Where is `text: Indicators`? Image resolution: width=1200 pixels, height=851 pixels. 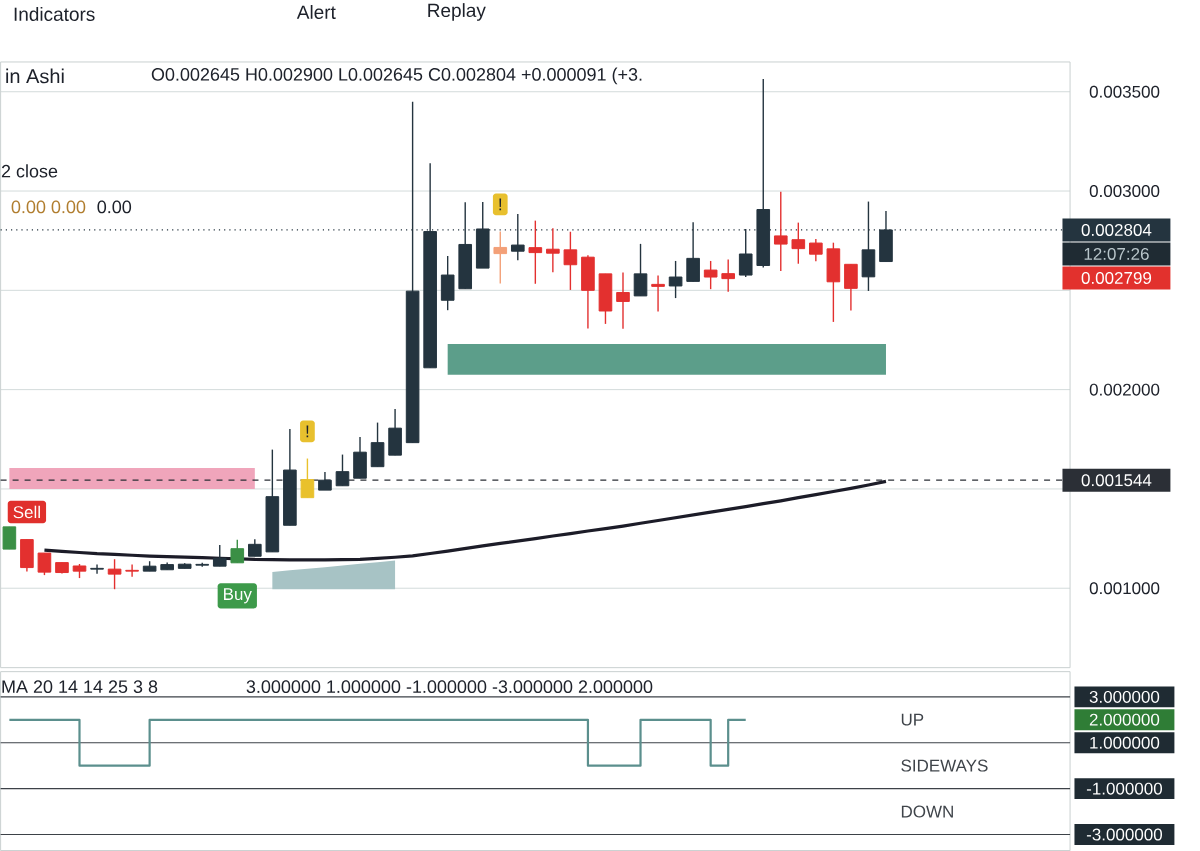
text: Indicators is located at coordinates (54, 13).